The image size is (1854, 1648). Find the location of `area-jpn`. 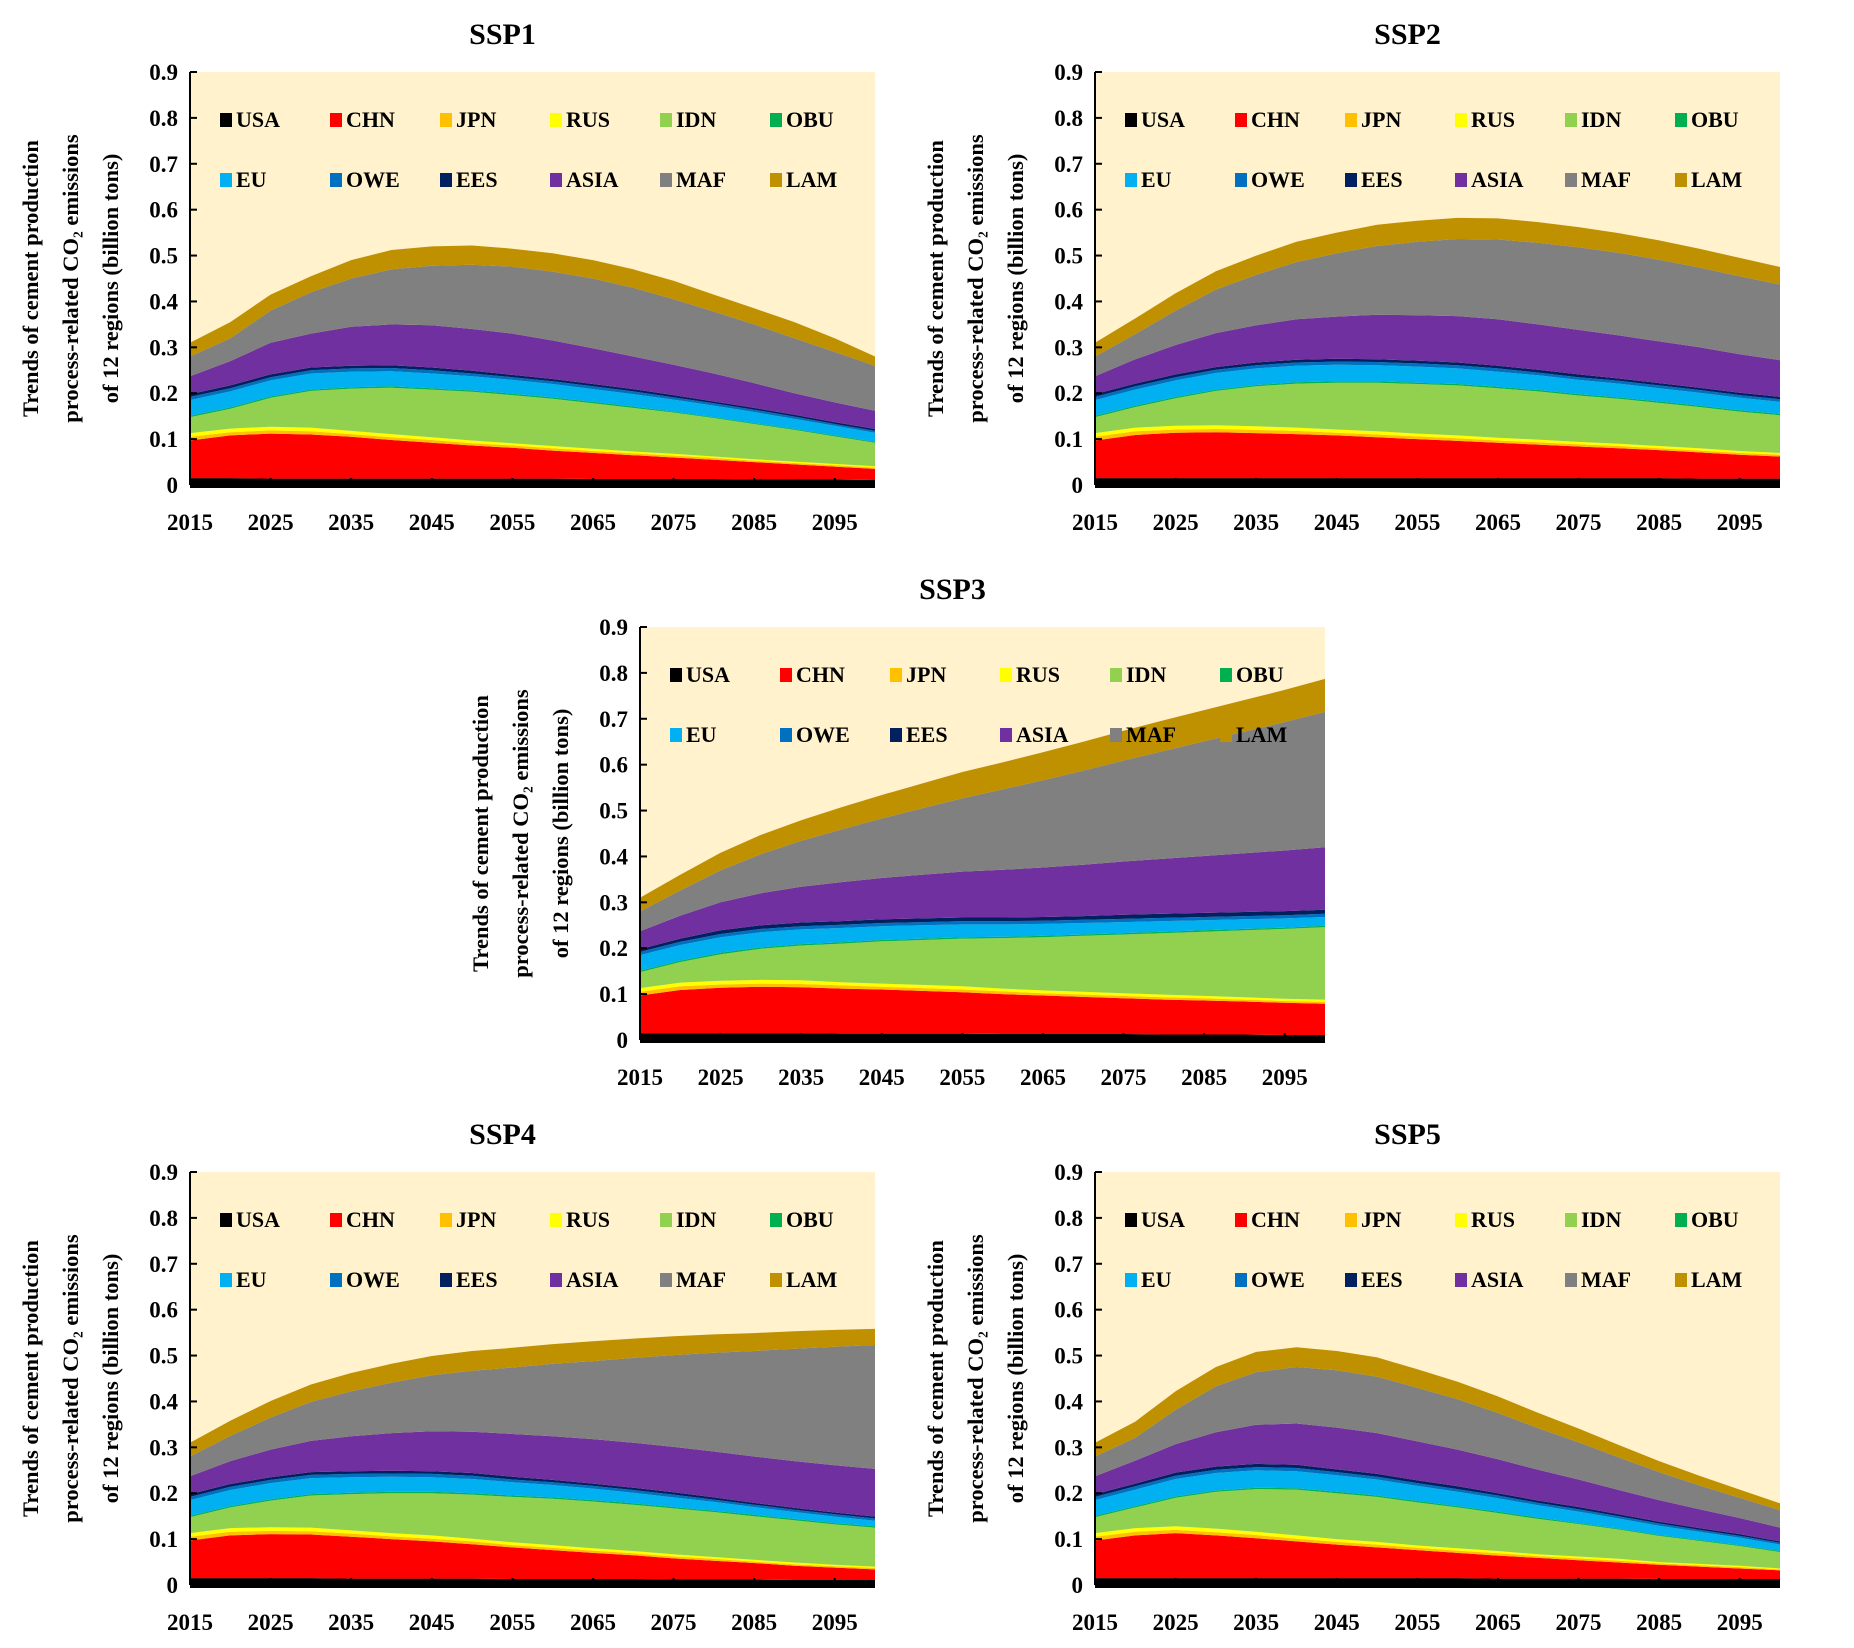

area-jpn is located at coordinates (1437, 443).